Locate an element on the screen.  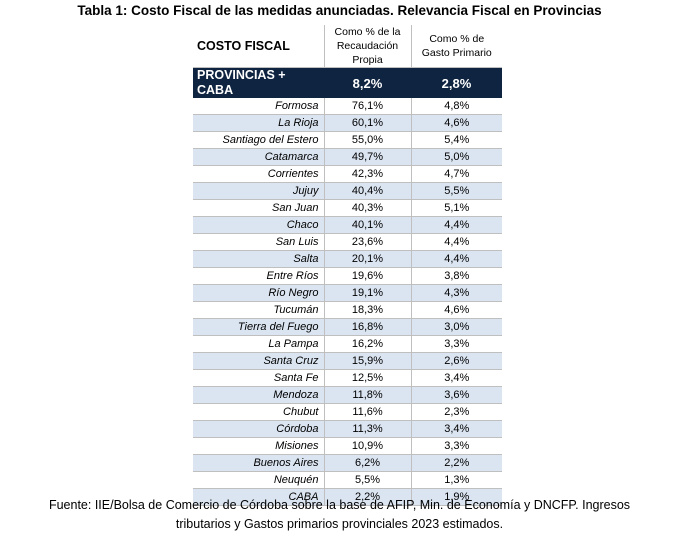
table-row: Misiones 10,9% 3,3% is located at coordinates (347, 446).